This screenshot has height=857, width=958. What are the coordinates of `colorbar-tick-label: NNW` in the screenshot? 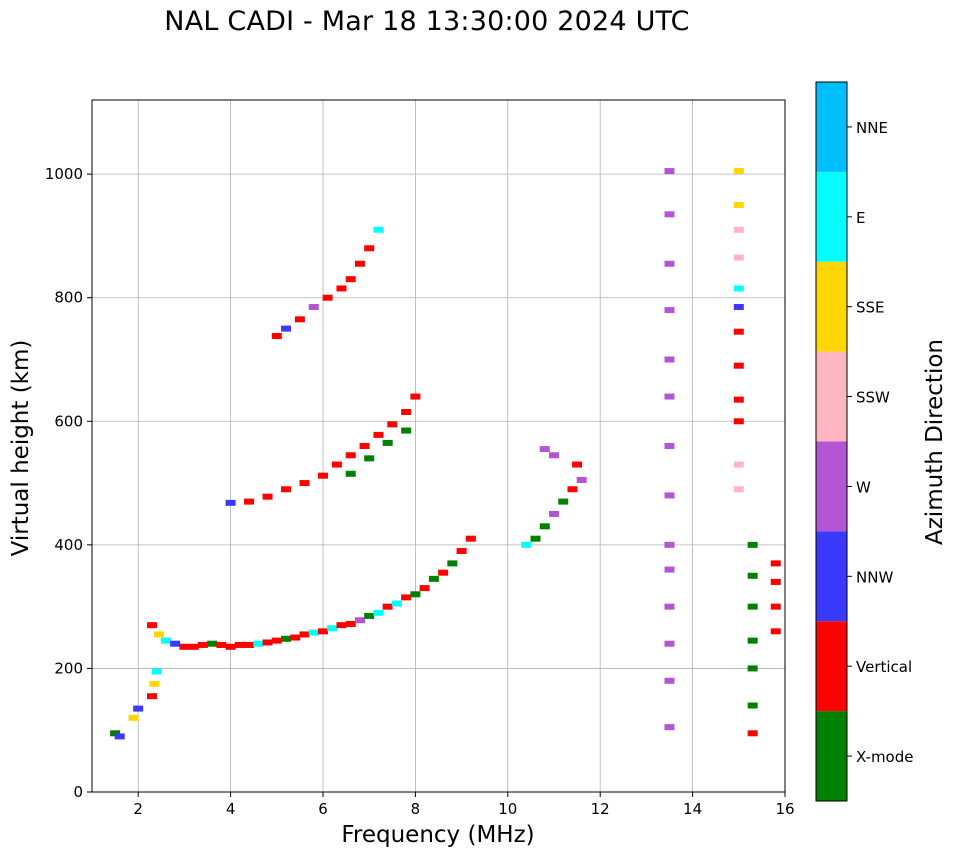 It's located at (874, 577).